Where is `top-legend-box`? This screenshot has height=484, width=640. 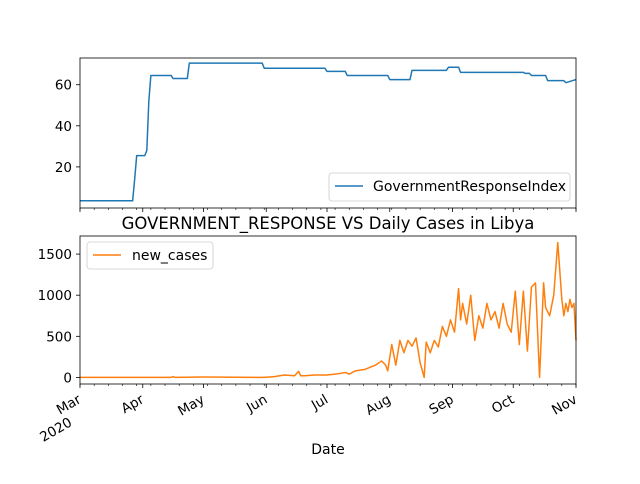
top-legend-box is located at coordinates (449, 187).